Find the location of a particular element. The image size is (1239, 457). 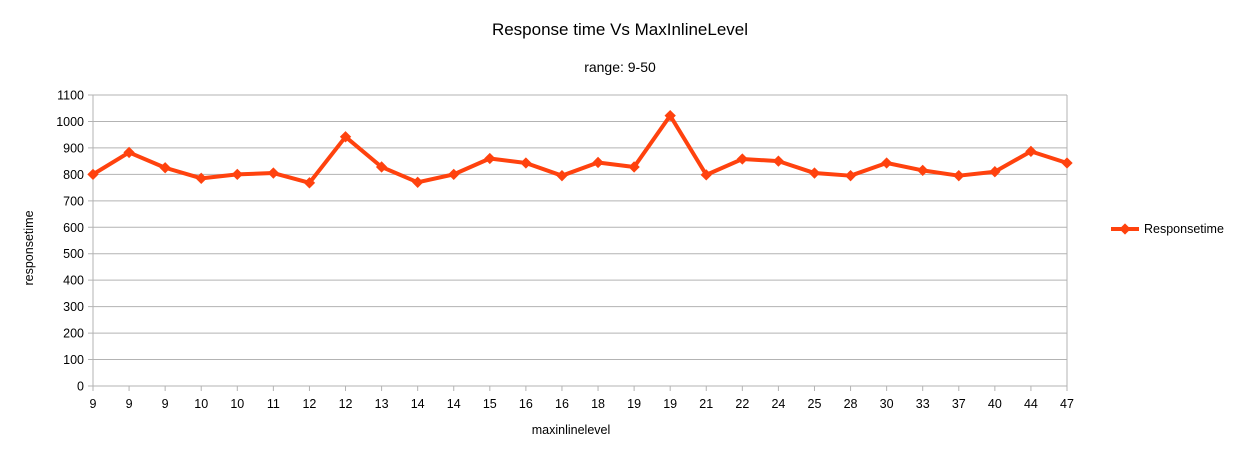

y-tick-label: 100 is located at coordinates (73, 360).